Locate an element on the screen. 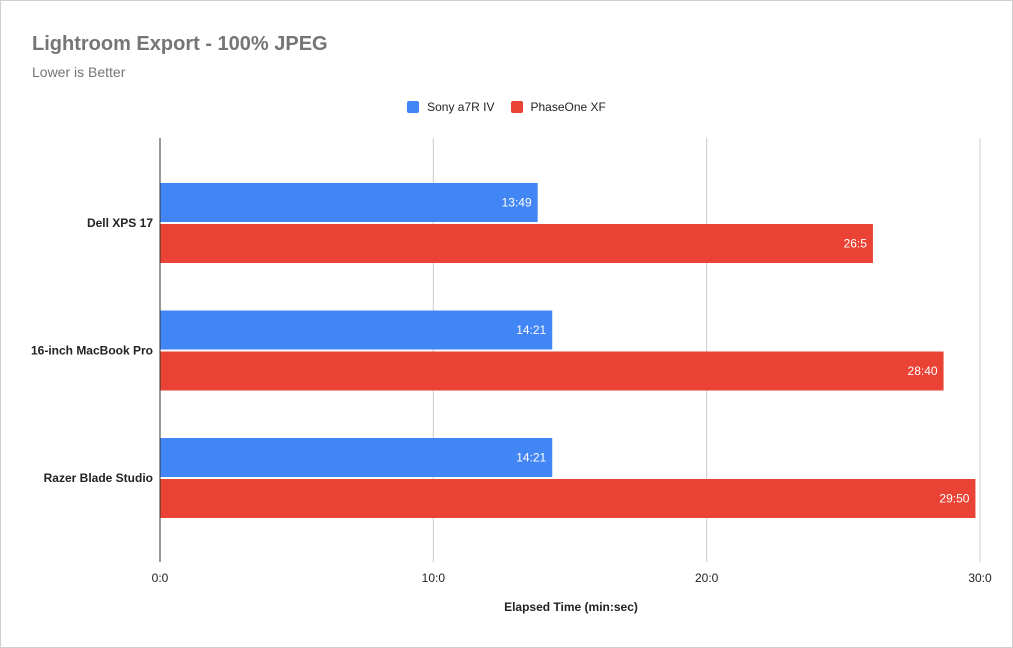 This screenshot has height=648, width=1013. chart-legend: Sony a7R IV PhaseOne XF is located at coordinates (506, 107).